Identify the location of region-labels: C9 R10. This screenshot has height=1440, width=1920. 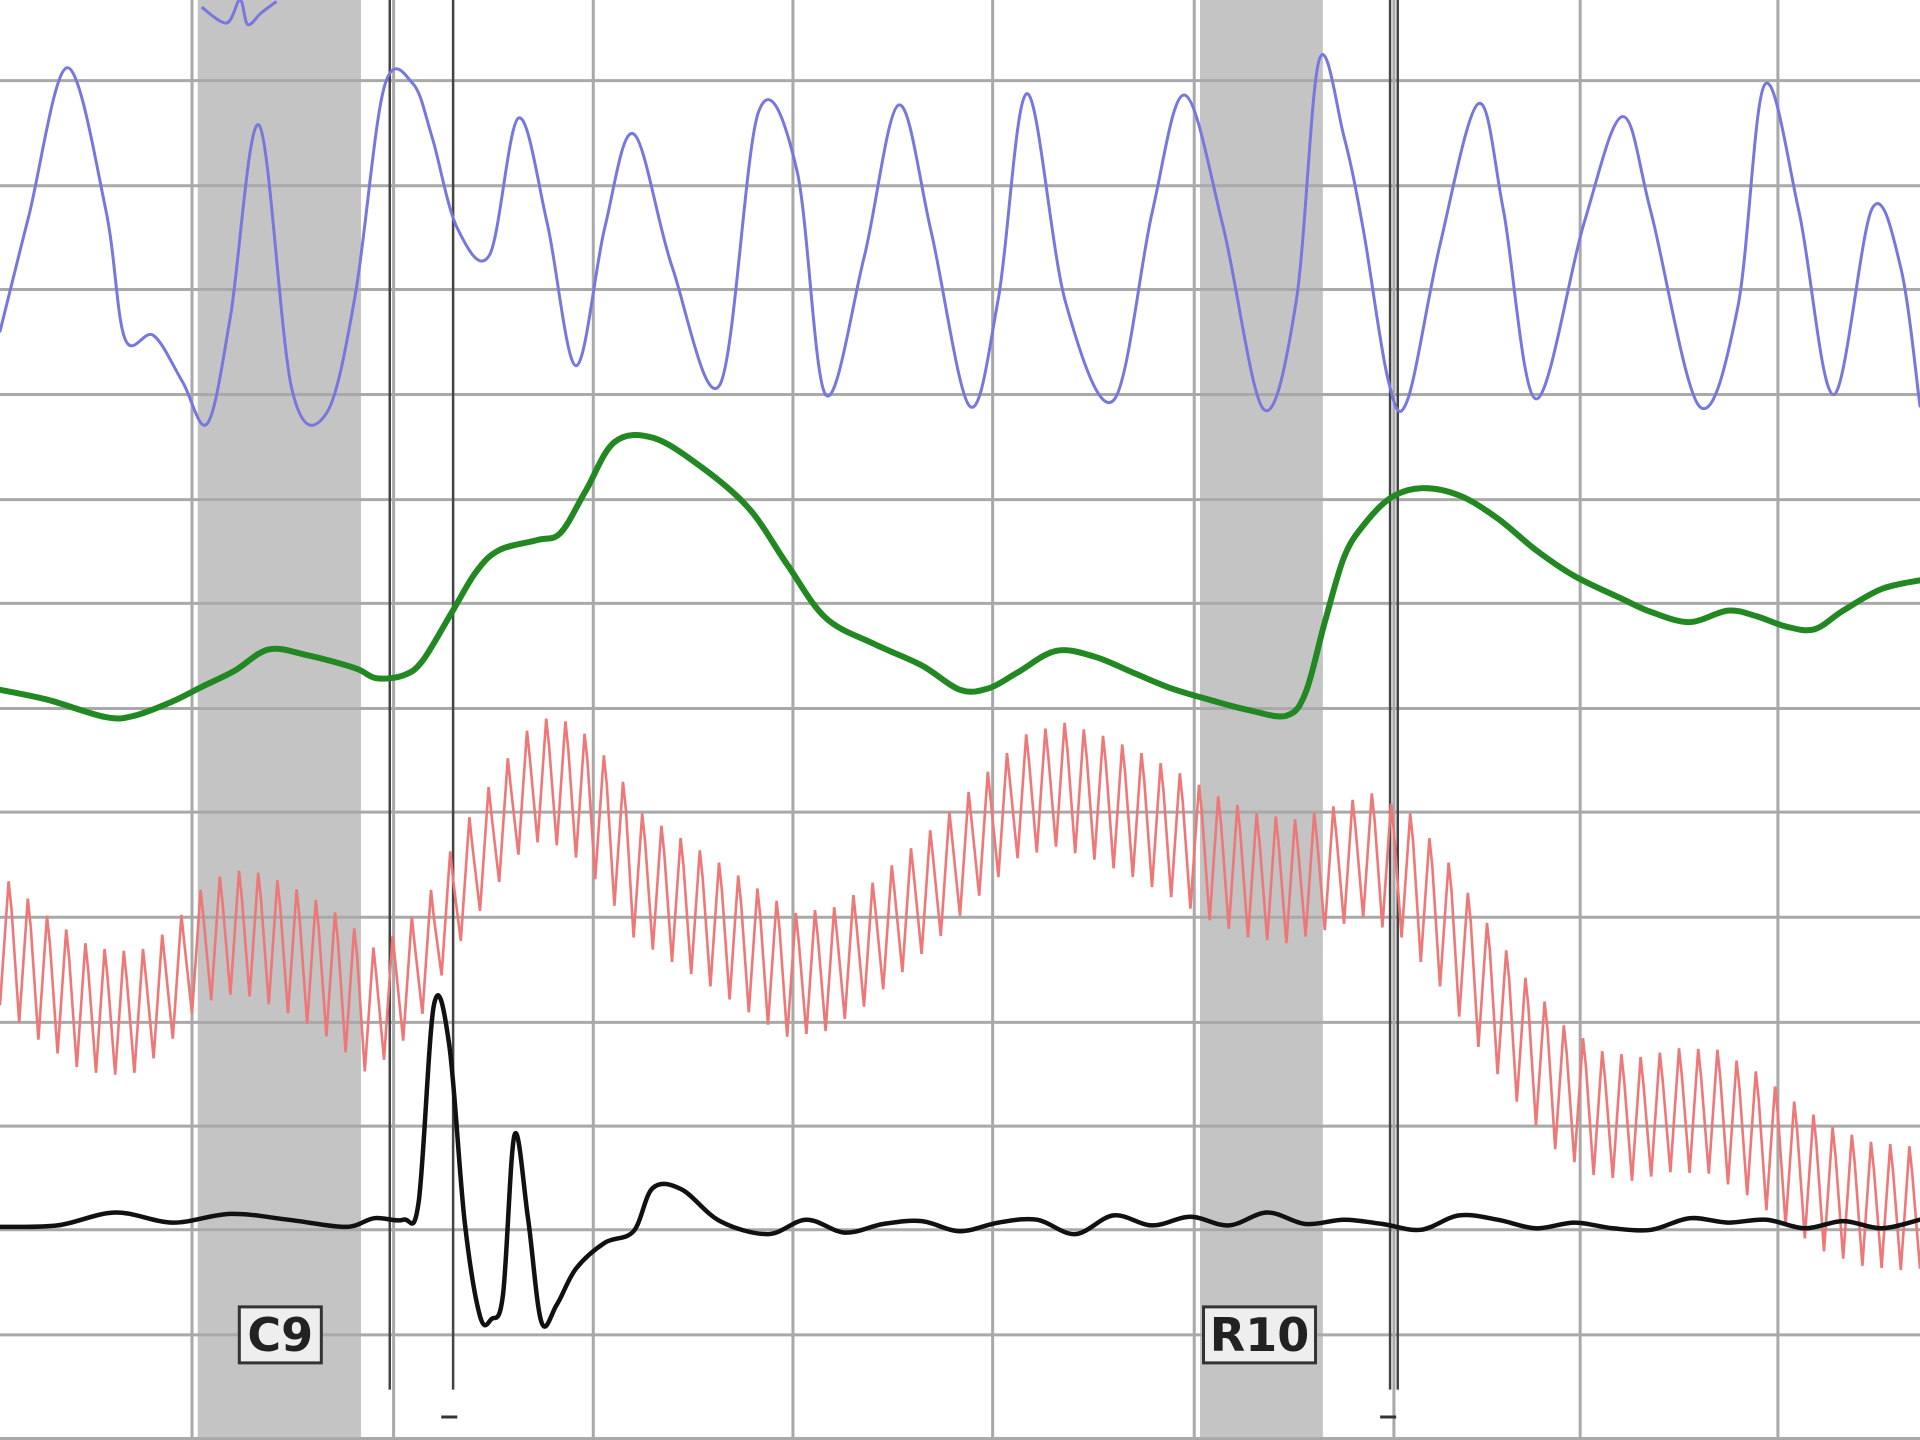
(817, 1362).